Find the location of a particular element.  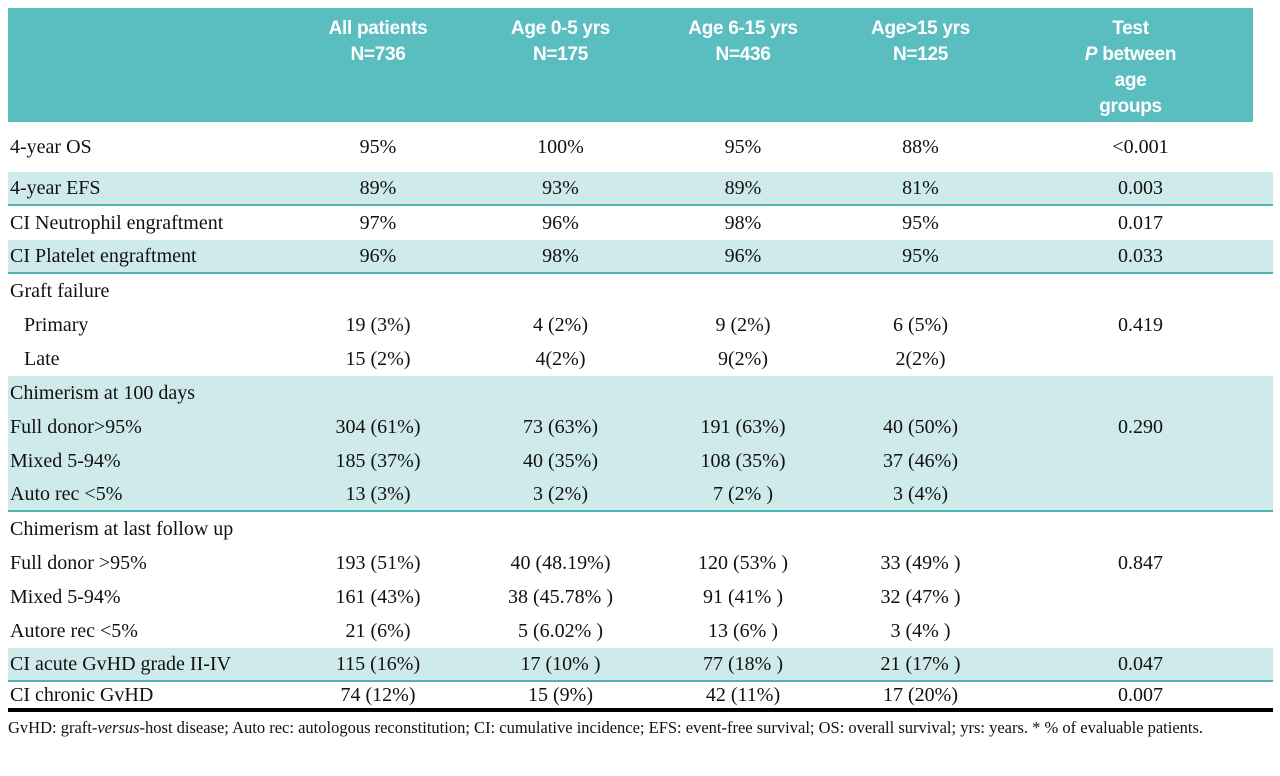

p-italic: P is located at coordinates (1091, 54).